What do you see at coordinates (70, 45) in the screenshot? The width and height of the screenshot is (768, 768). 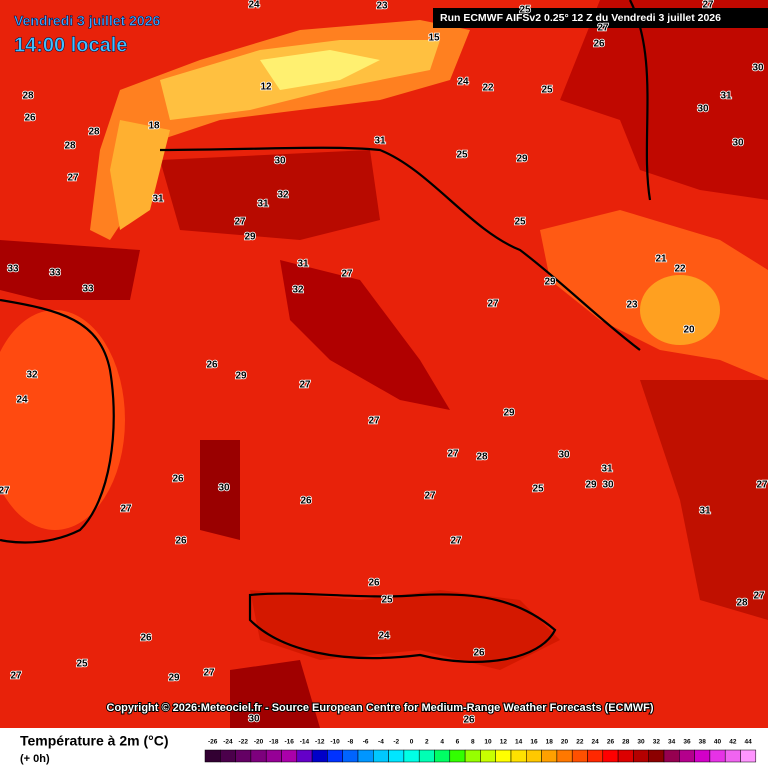 I see `forecast-time: 14:00 locale` at bounding box center [70, 45].